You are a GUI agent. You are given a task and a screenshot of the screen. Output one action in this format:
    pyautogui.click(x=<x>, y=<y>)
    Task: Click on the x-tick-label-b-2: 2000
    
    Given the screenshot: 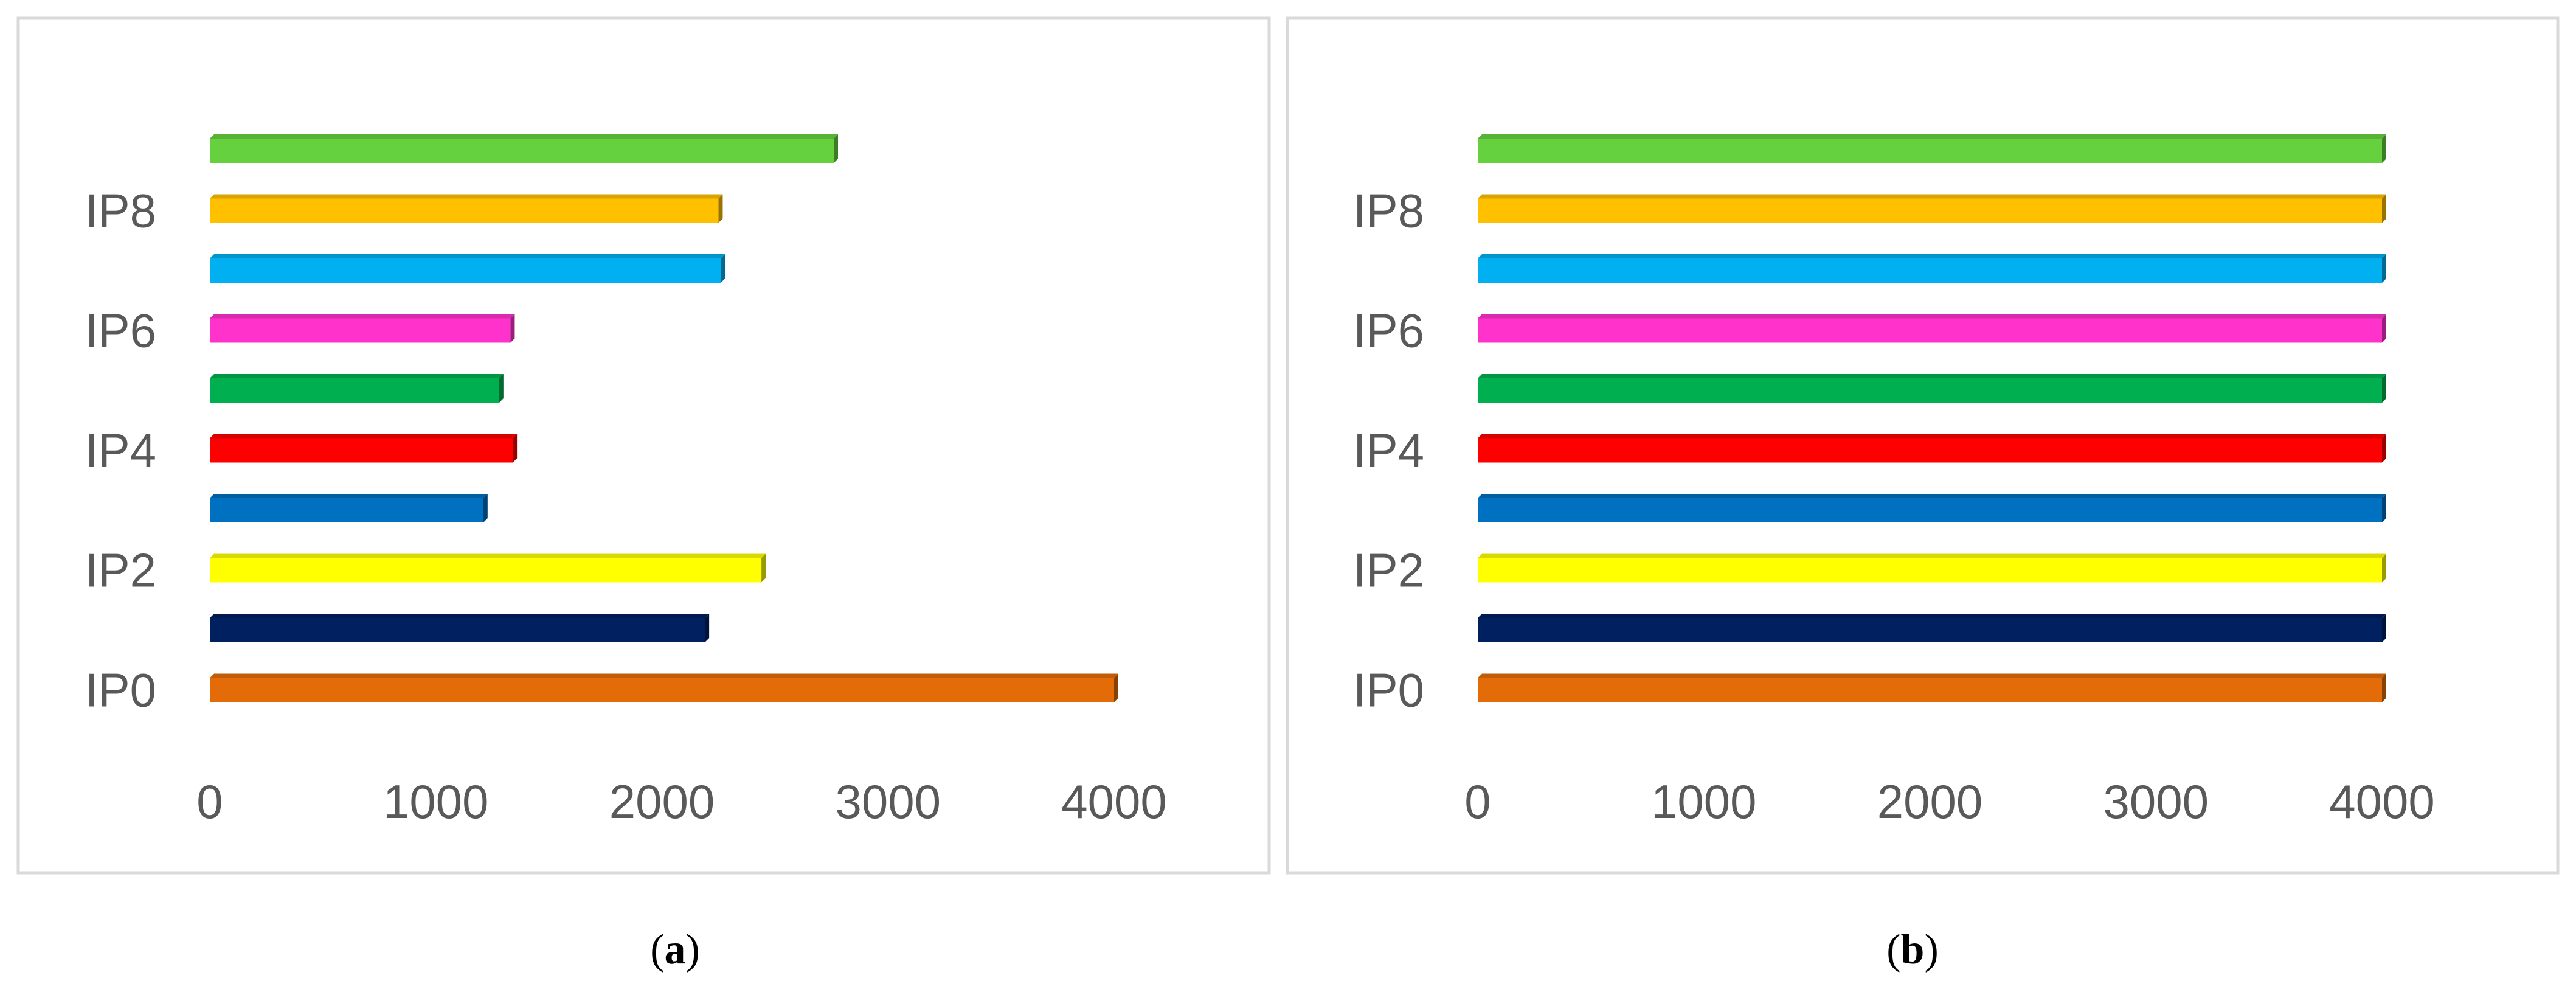 What is the action you would take?
    pyautogui.click(x=1930, y=801)
    